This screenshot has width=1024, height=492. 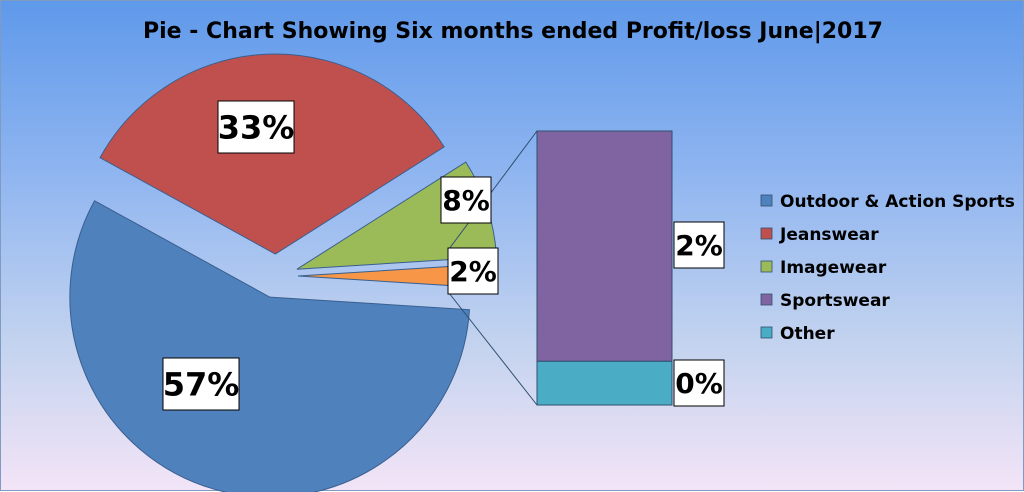 I want to click on legend-swatch-outdoor-action-sports, so click(x=766, y=200).